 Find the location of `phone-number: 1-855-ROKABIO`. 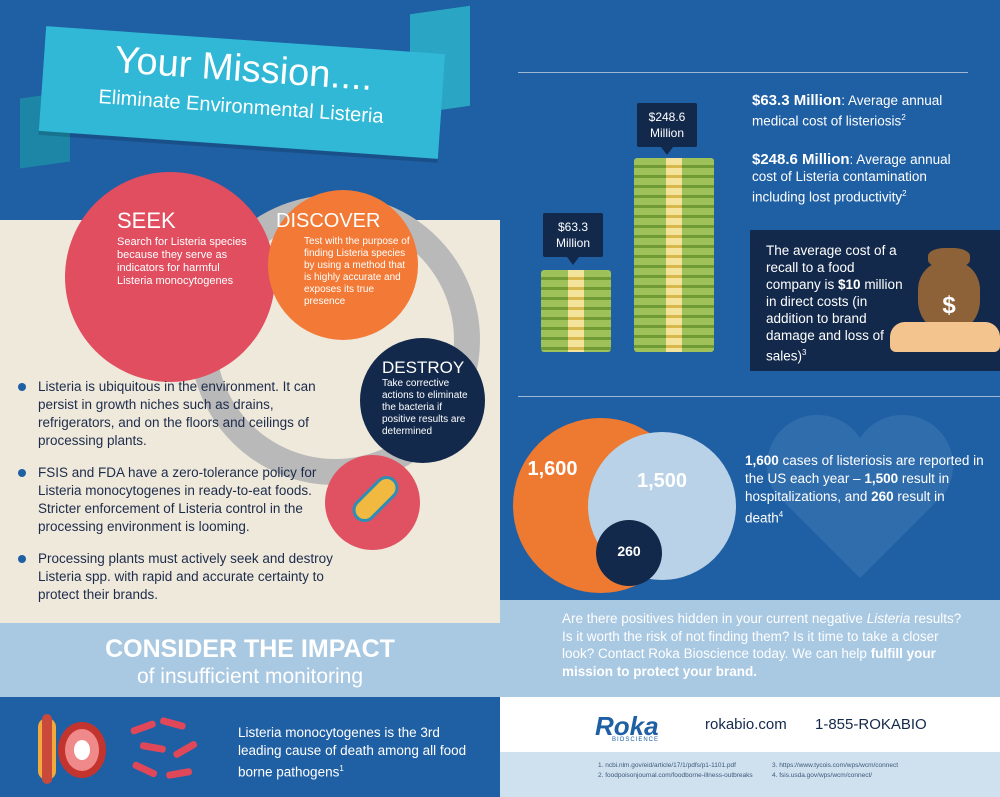

phone-number: 1-855-ROKABIO is located at coordinates (871, 724).